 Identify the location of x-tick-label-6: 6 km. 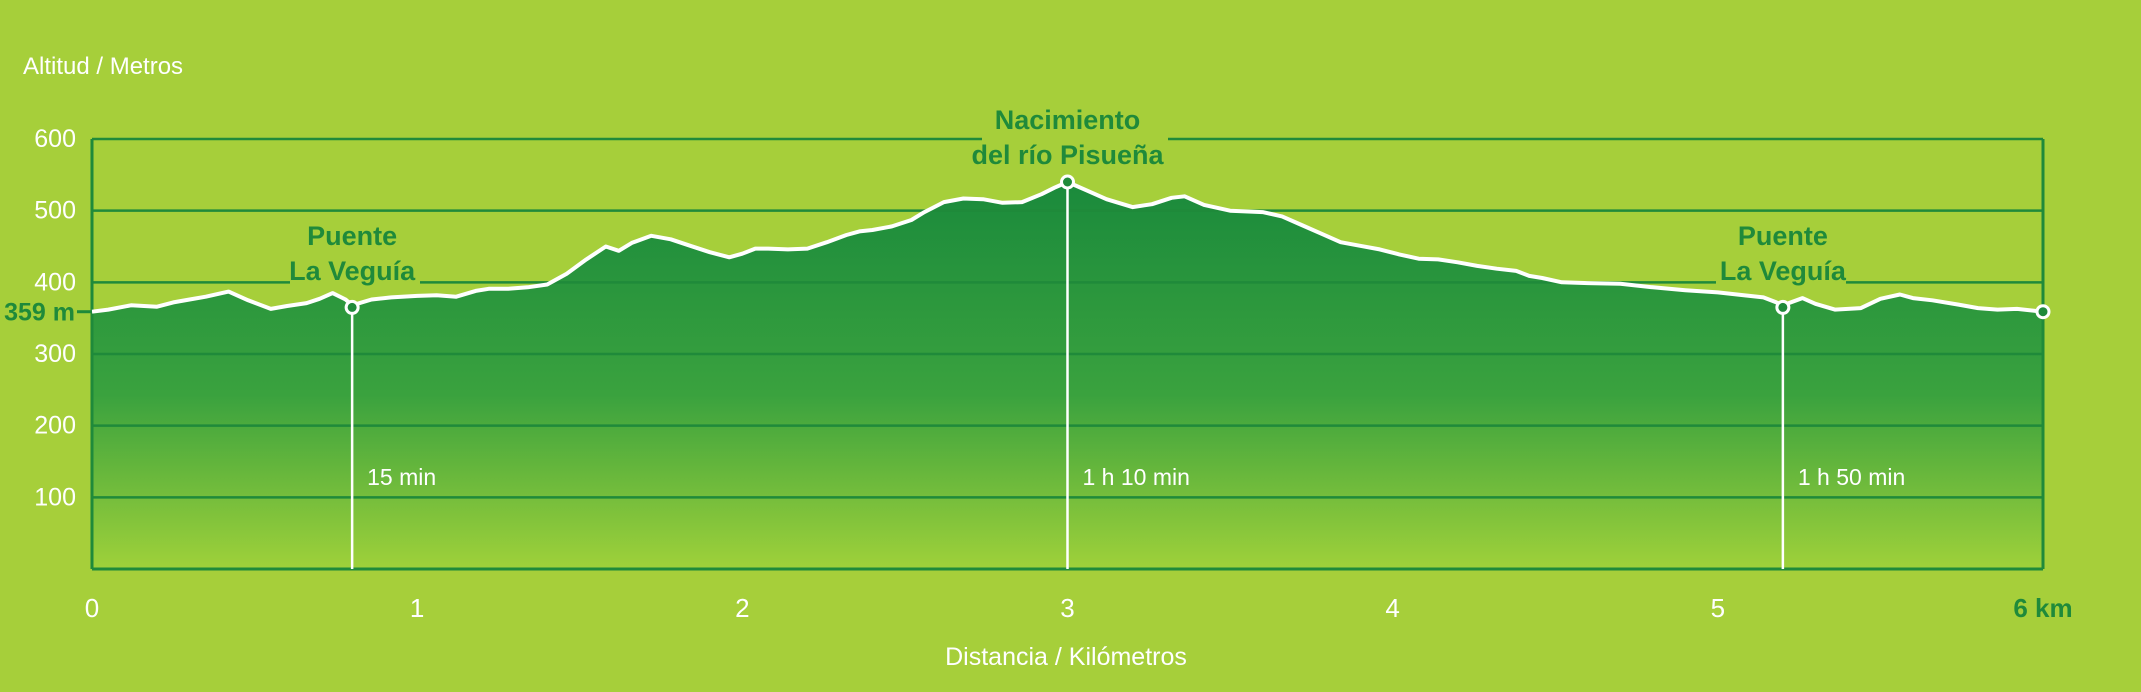
(2042, 608).